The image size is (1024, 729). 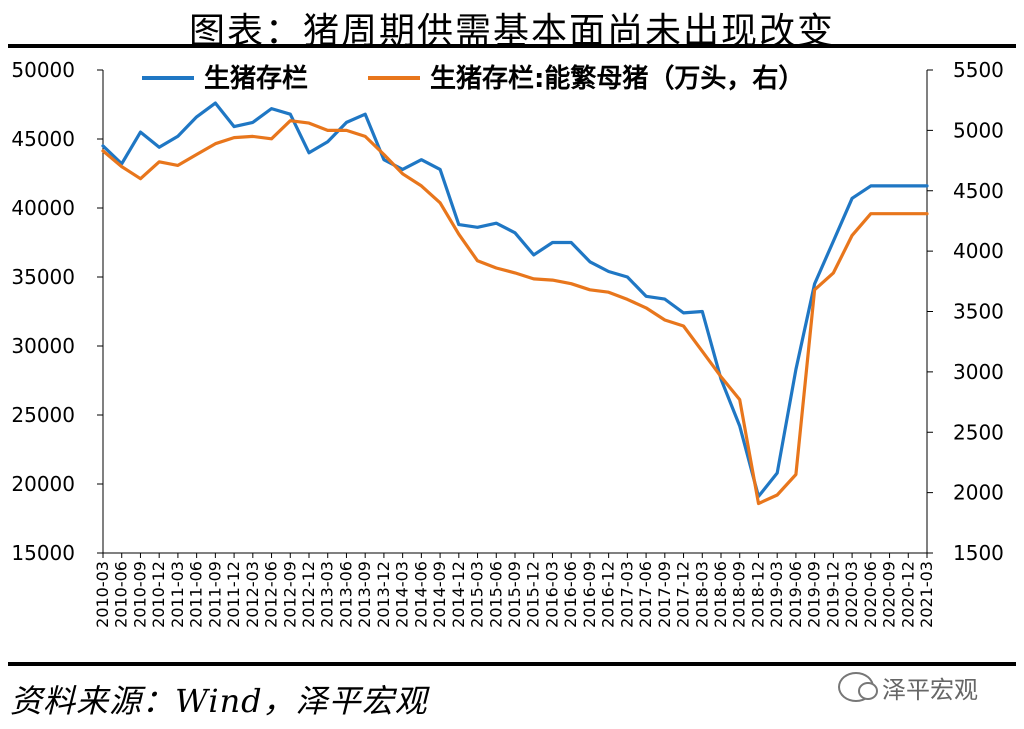 I want to click on x-tick-label: 2013-09, so click(x=364, y=594).